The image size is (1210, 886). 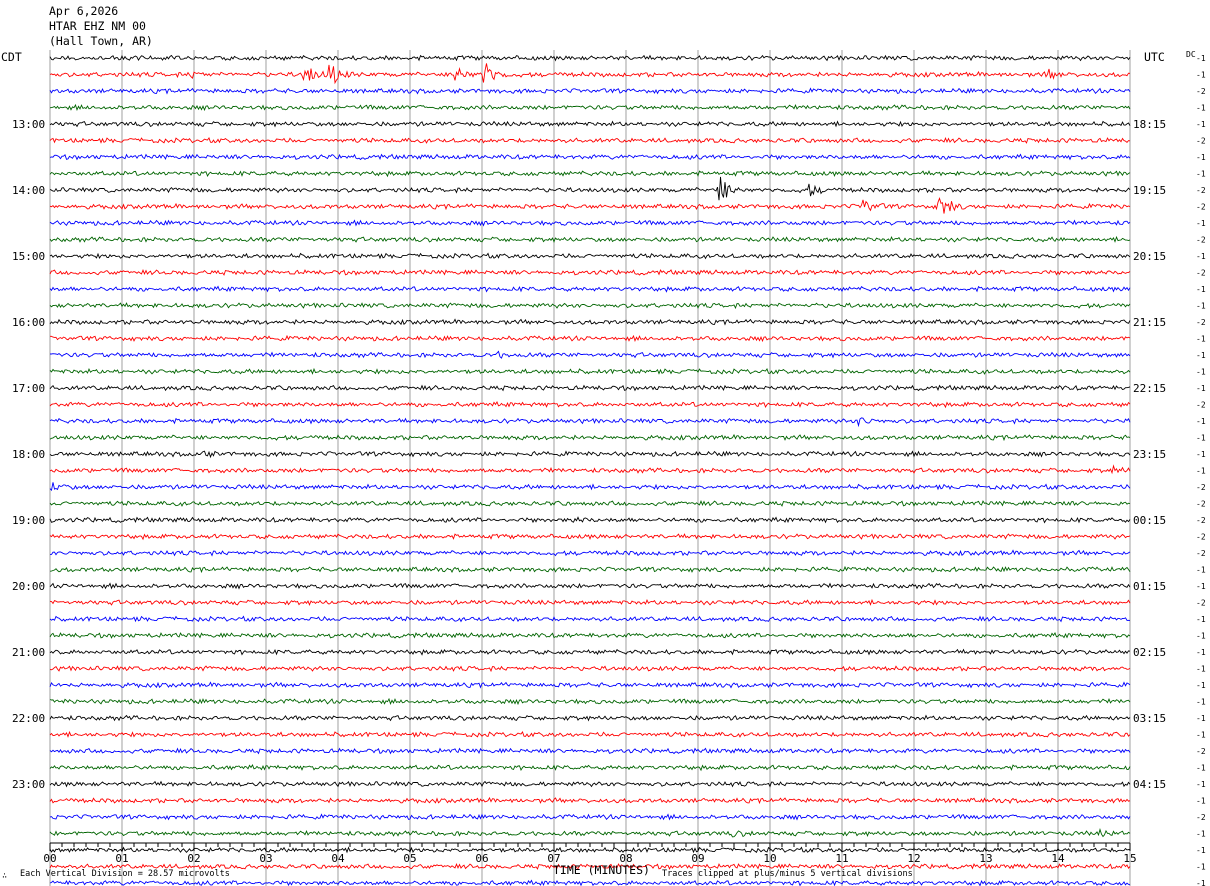 I want to click on logo-glyph: ∴, so click(x=4, y=876).